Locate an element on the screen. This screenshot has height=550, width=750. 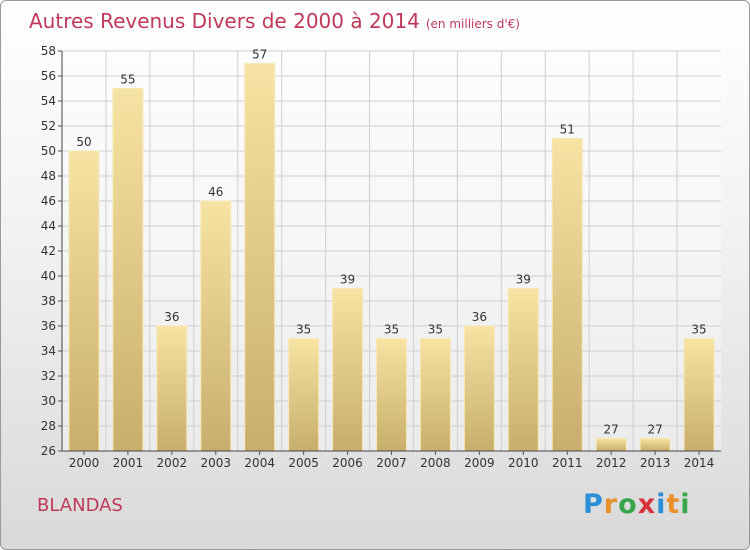
bar-value-label: 51 is located at coordinates (567, 130).